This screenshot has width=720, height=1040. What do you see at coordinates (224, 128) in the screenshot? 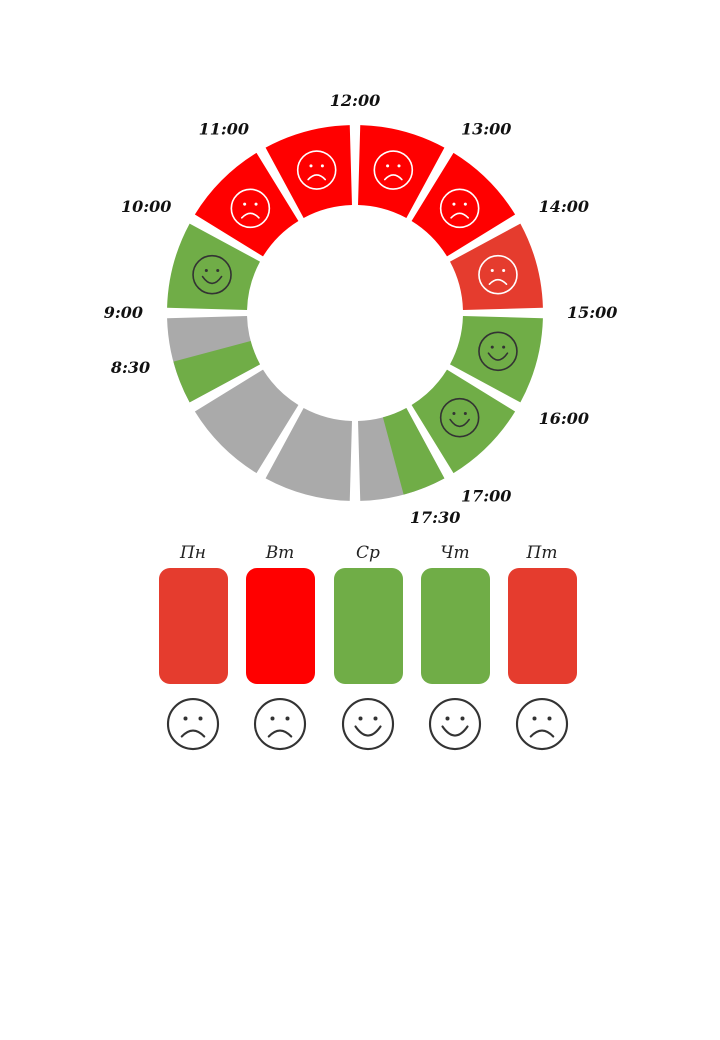
I see `time-label: 11:00` at bounding box center [224, 128].